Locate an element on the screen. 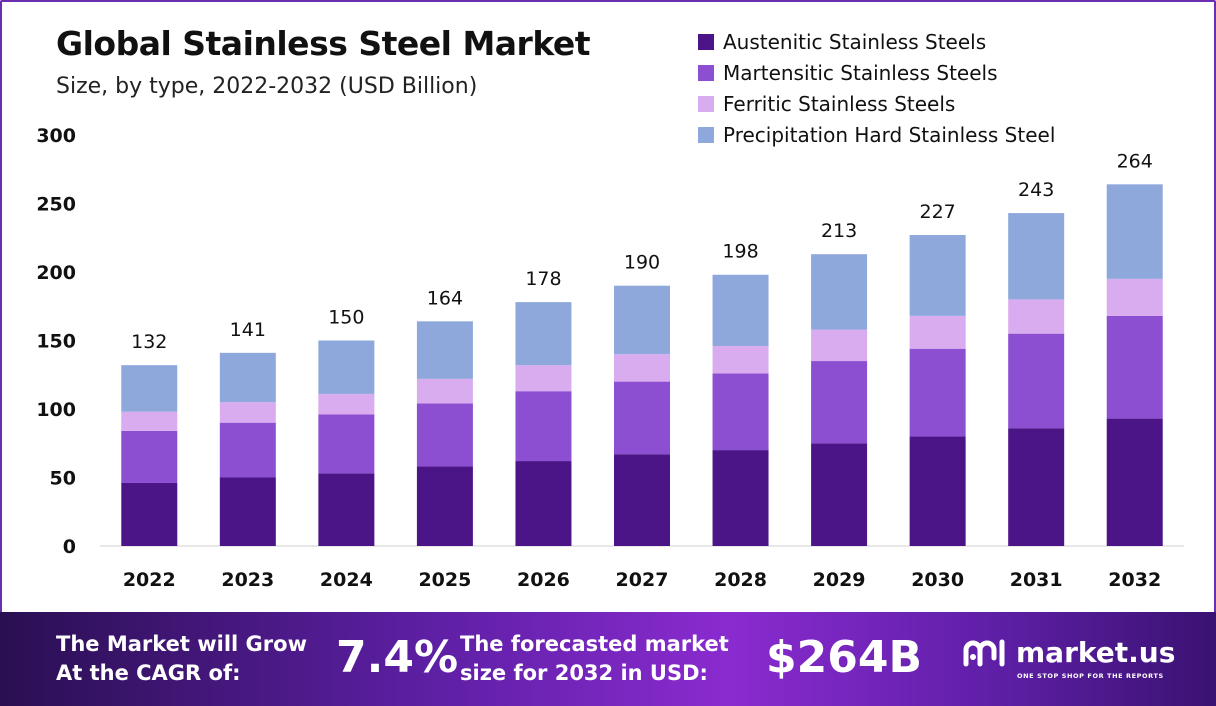 Image resolution: width=1216 pixels, height=706 pixels. cagr-value: 7.4% is located at coordinates (397, 657).